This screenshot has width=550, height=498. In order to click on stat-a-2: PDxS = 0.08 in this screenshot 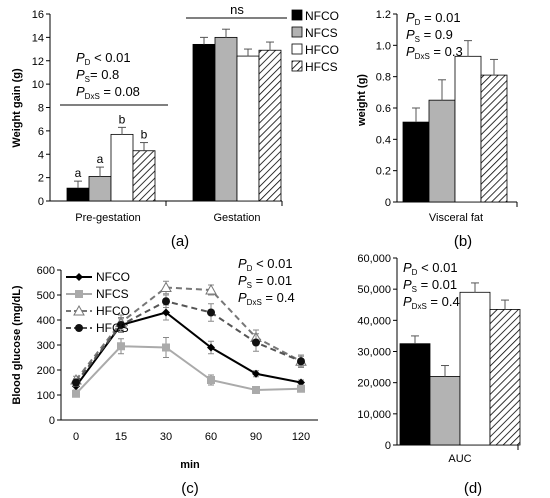, I will do `click(108, 92)`.